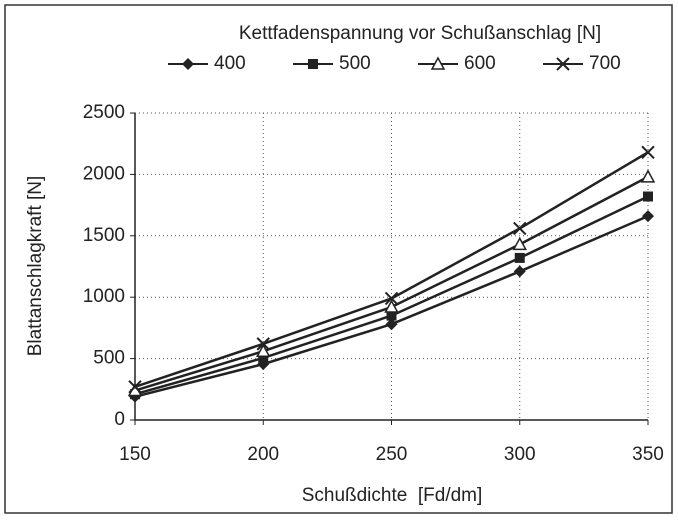 Image resolution: width=678 pixels, height=520 pixels. What do you see at coordinates (109, 358) in the screenshot?
I see `y-tick-label: 500` at bounding box center [109, 358].